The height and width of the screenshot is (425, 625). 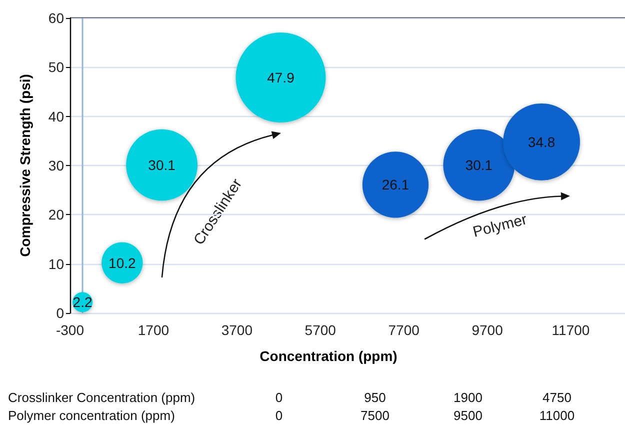 What do you see at coordinates (60, 313) in the screenshot?
I see `y-tick-label: 0` at bounding box center [60, 313].